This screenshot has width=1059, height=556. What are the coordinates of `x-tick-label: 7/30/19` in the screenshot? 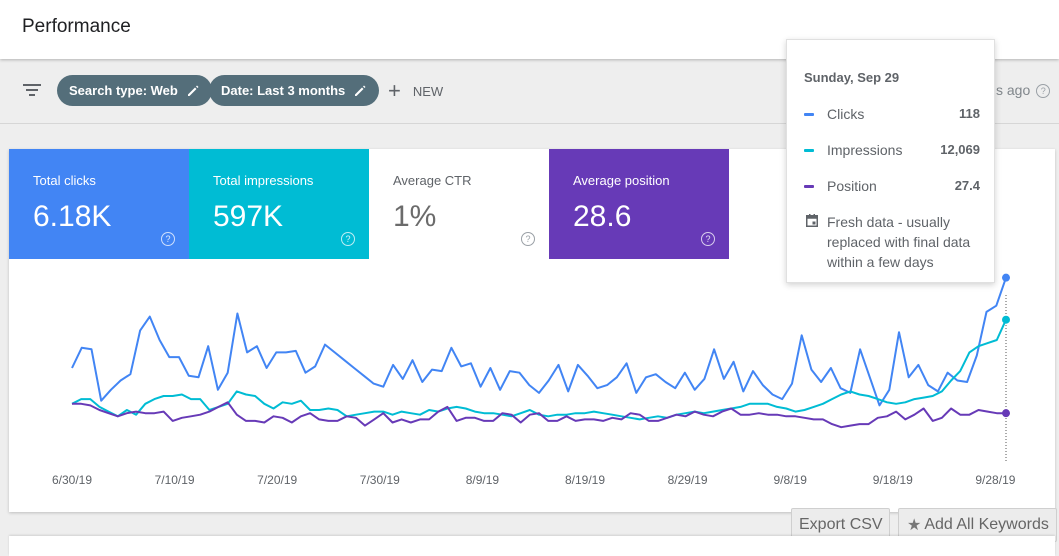 It's located at (380, 480).